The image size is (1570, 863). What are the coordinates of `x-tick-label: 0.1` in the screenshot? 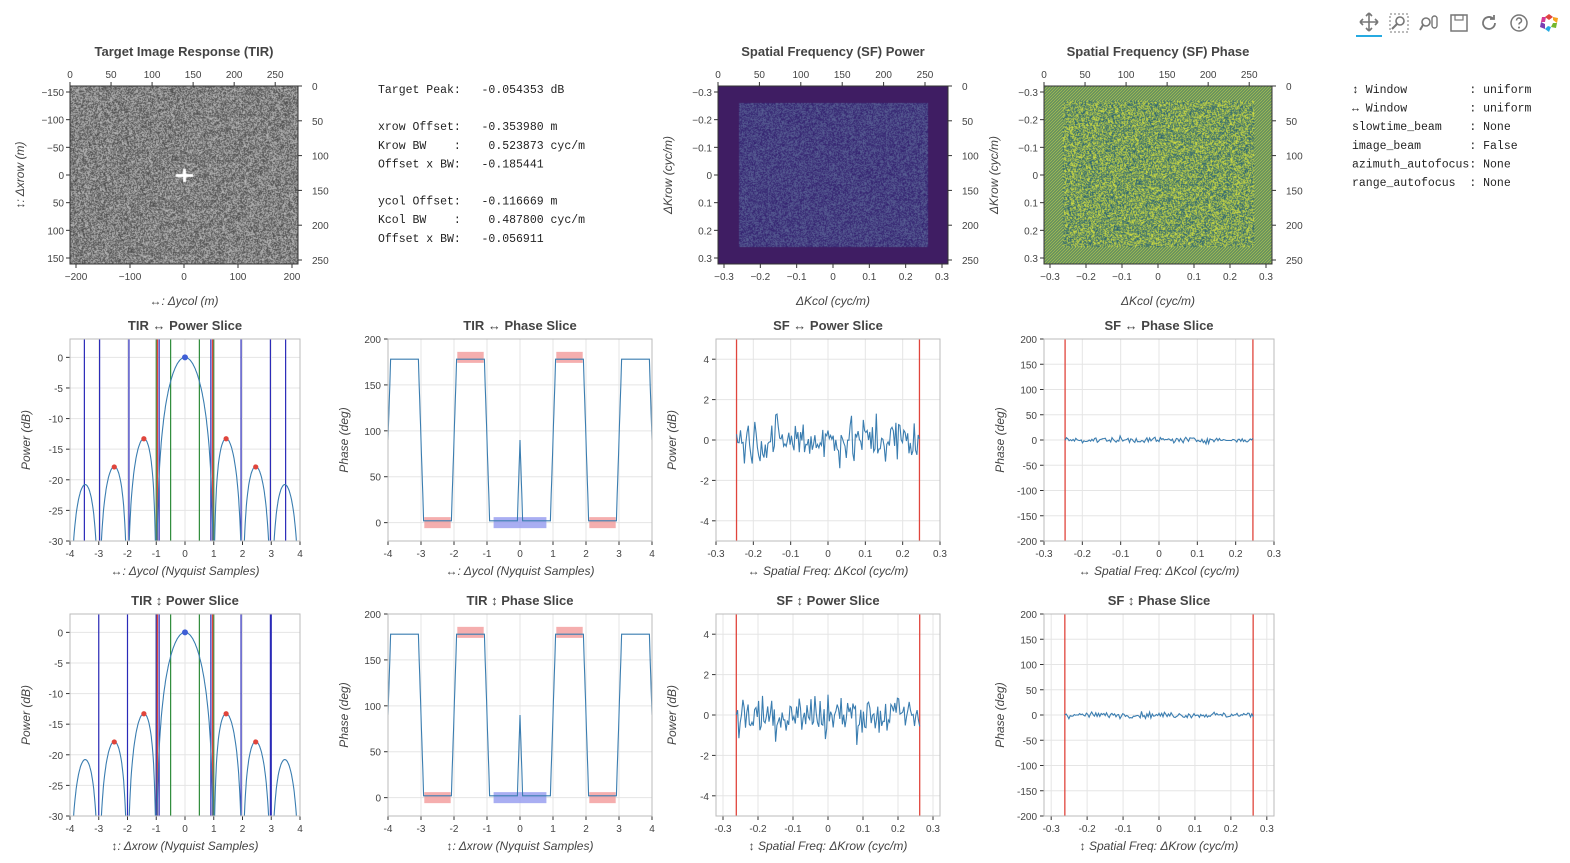 It's located at (1195, 829).